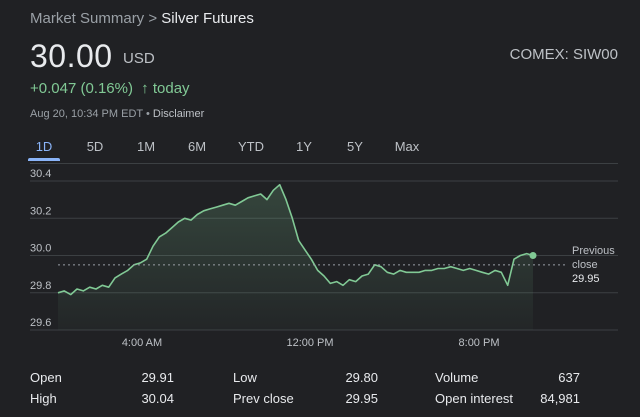 The image size is (640, 417). I want to click on breadcrumb-parent-link: Market Summary, so click(87, 18).